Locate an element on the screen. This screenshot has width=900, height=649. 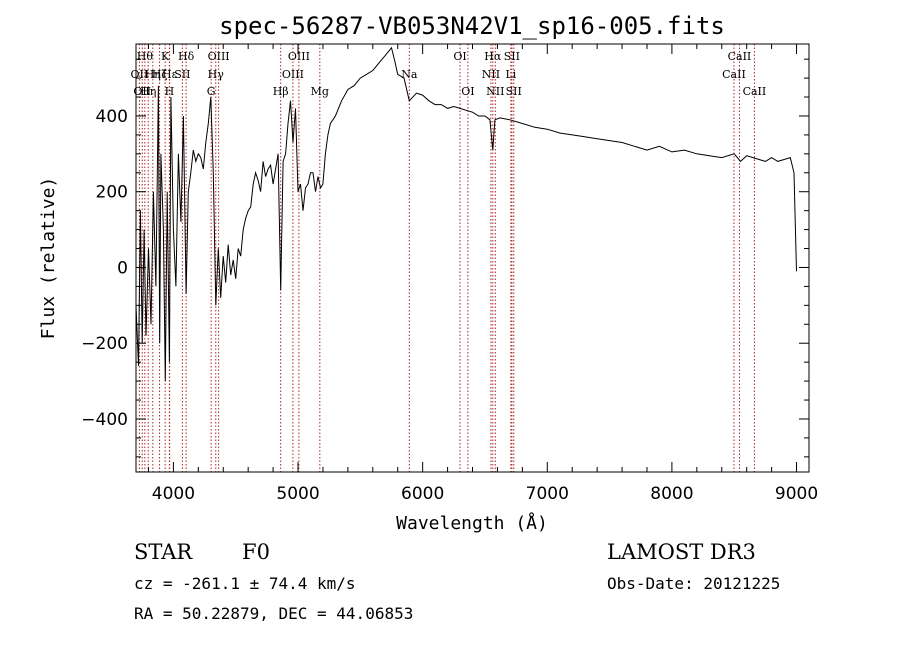
line-label-1: OII is located at coordinates (142, 91).